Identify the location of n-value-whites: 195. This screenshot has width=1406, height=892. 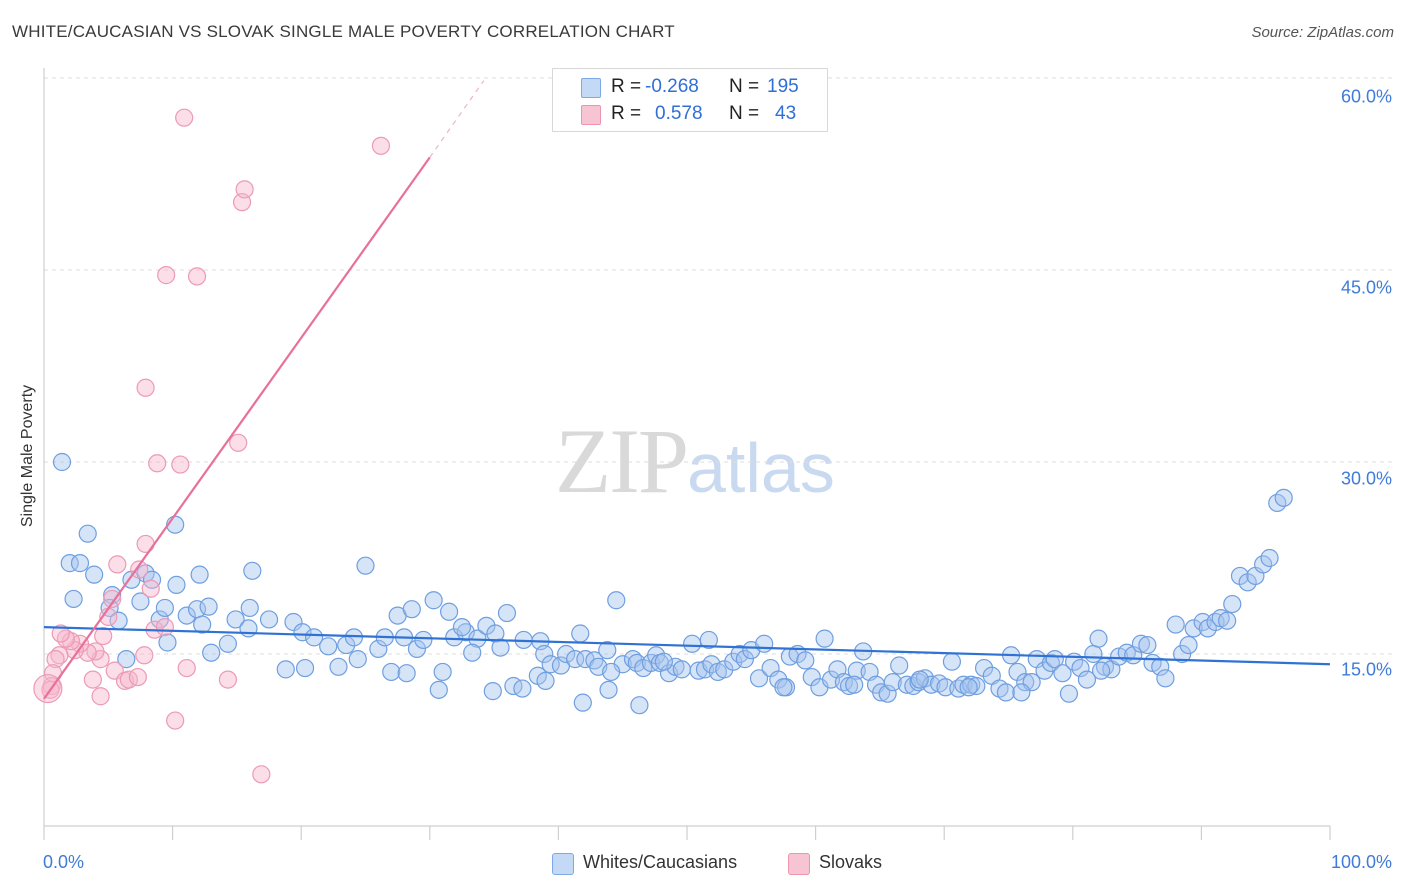
(783, 86).